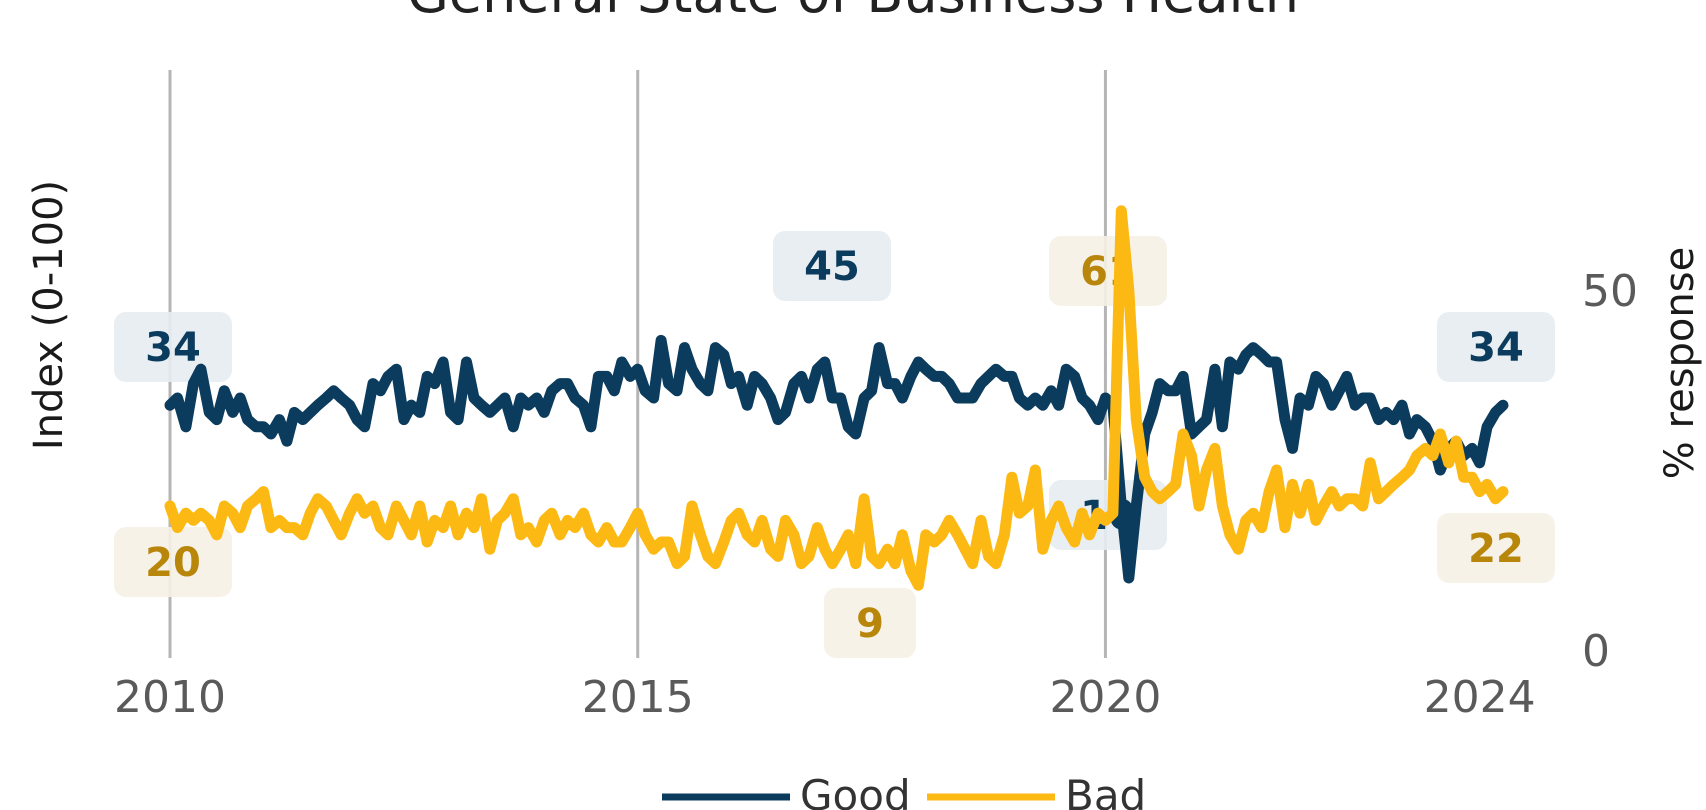 Image resolution: width=1706 pixels, height=810 pixels. I want to click on callout-bad-7: 22, so click(1496, 548).